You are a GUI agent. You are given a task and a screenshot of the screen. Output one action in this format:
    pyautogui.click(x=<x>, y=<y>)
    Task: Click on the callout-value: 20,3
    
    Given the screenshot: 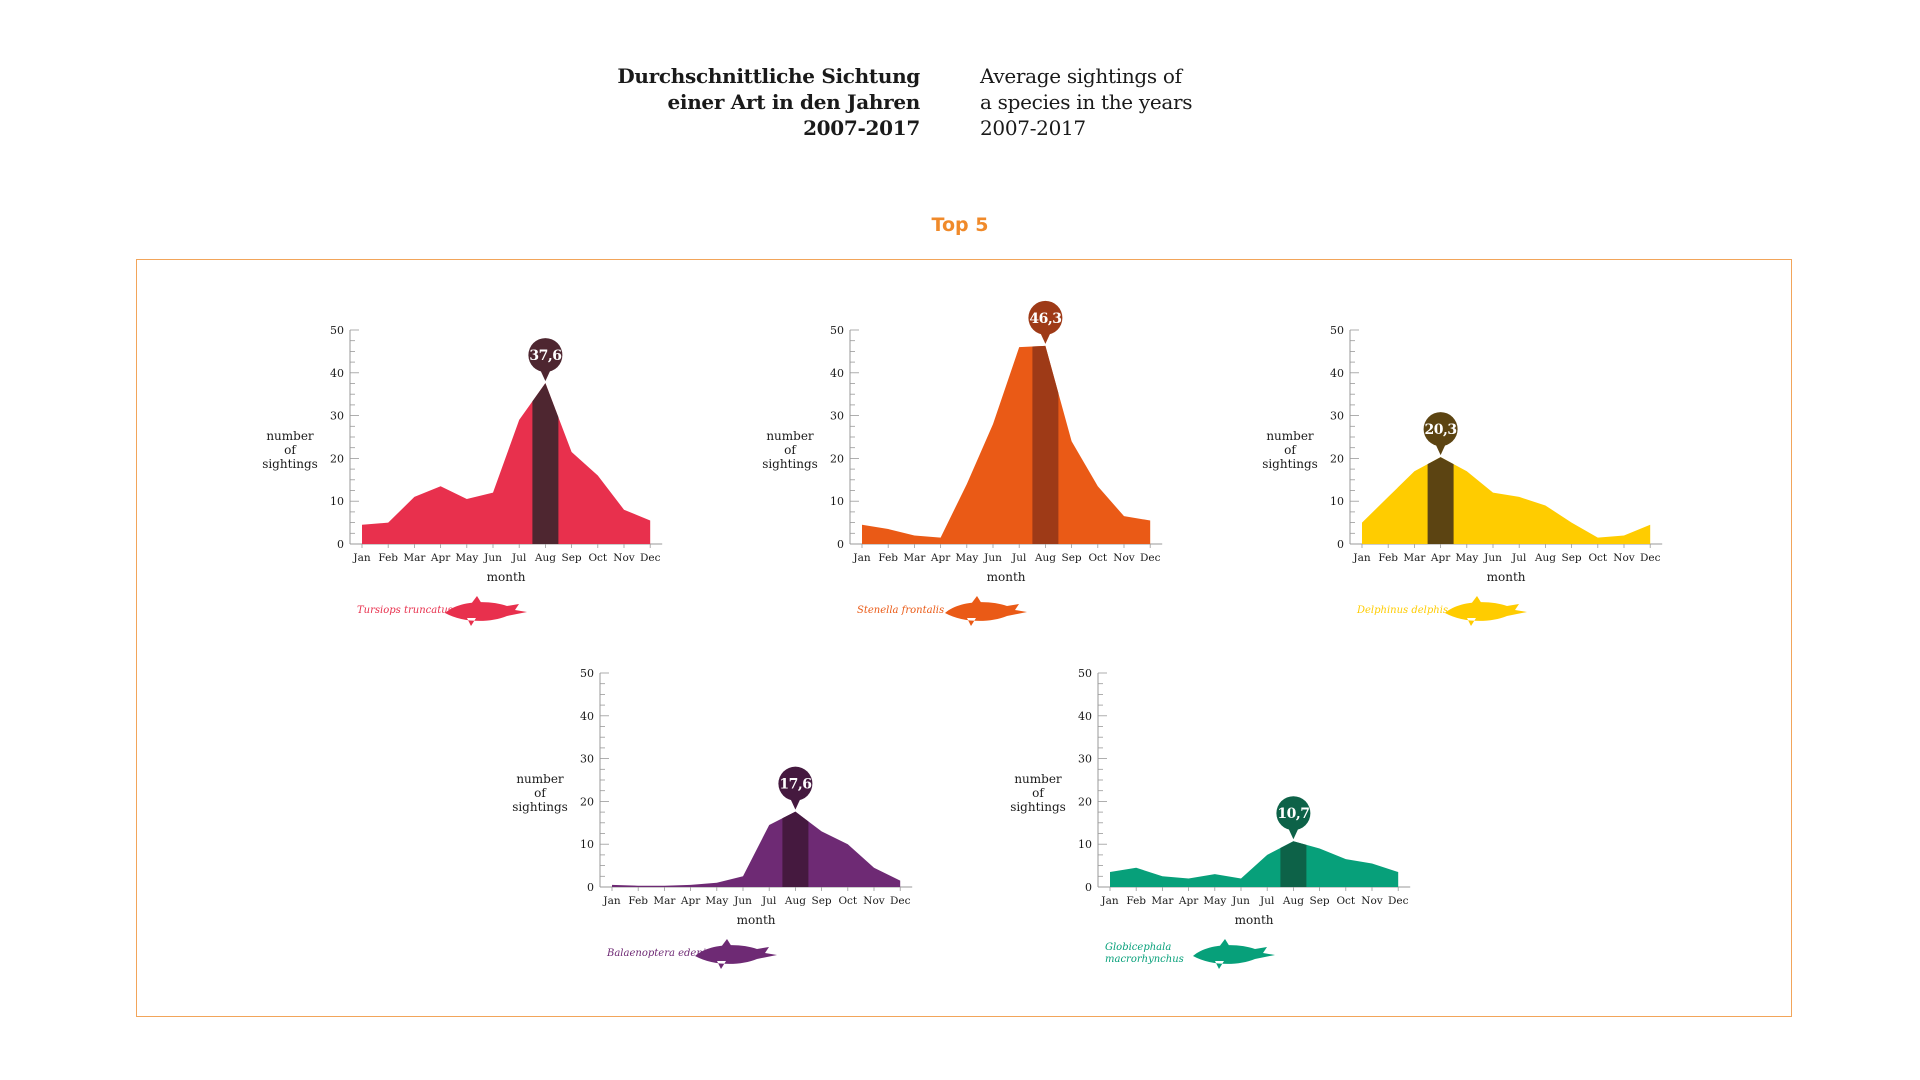 What is the action you would take?
    pyautogui.click(x=1441, y=430)
    